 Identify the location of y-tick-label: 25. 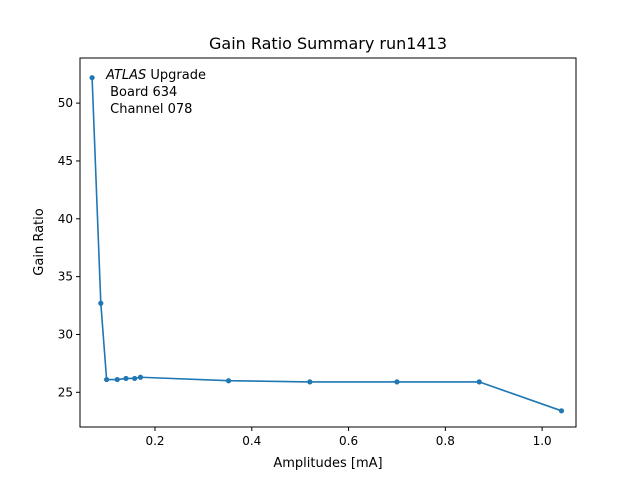
(65, 392).